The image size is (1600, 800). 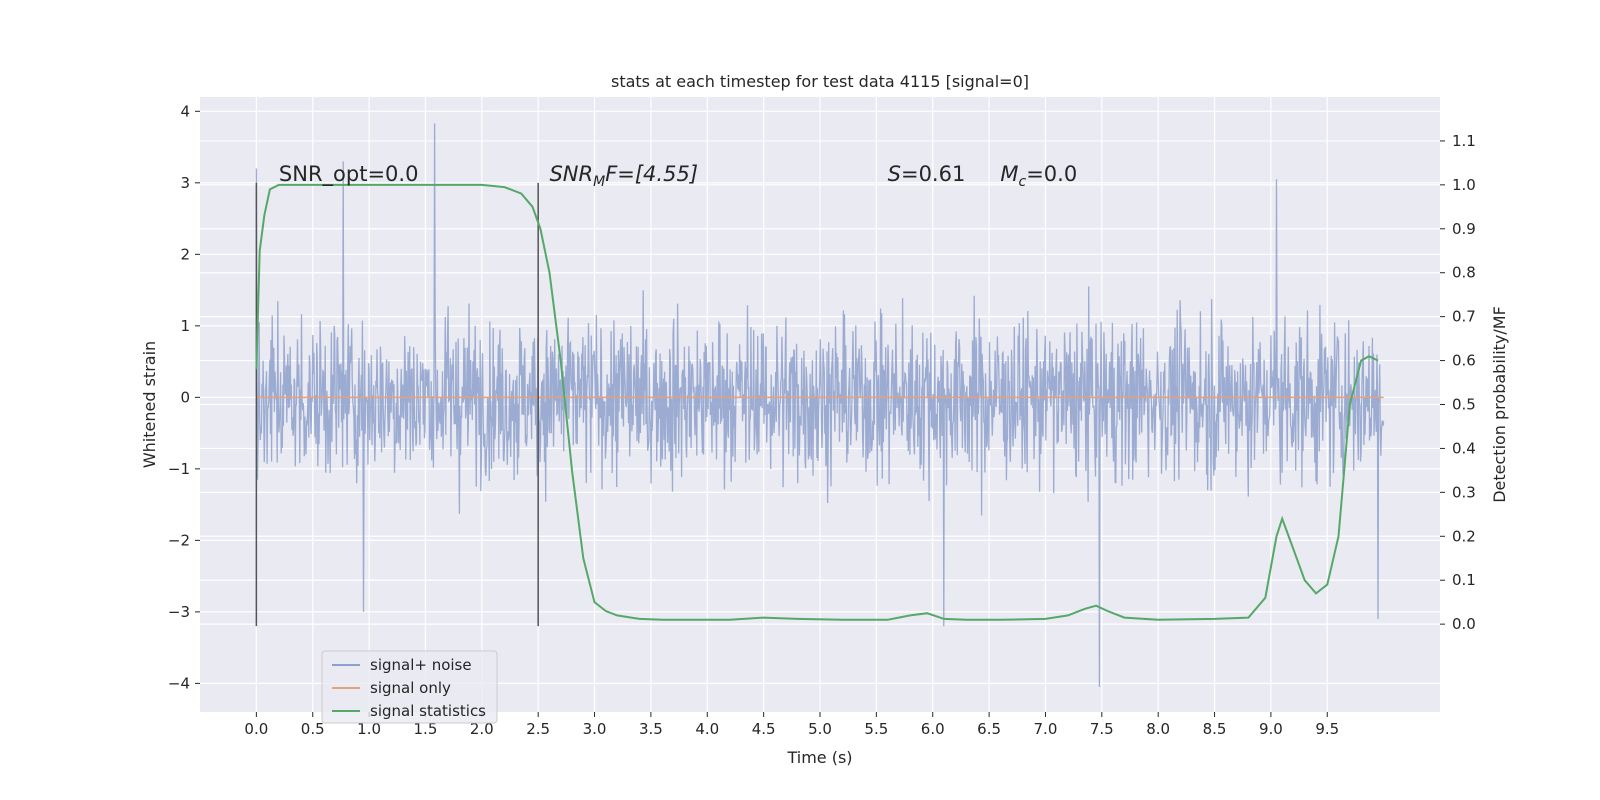 I want to click on y2-tick-label: 1.1, so click(x=1464, y=141).